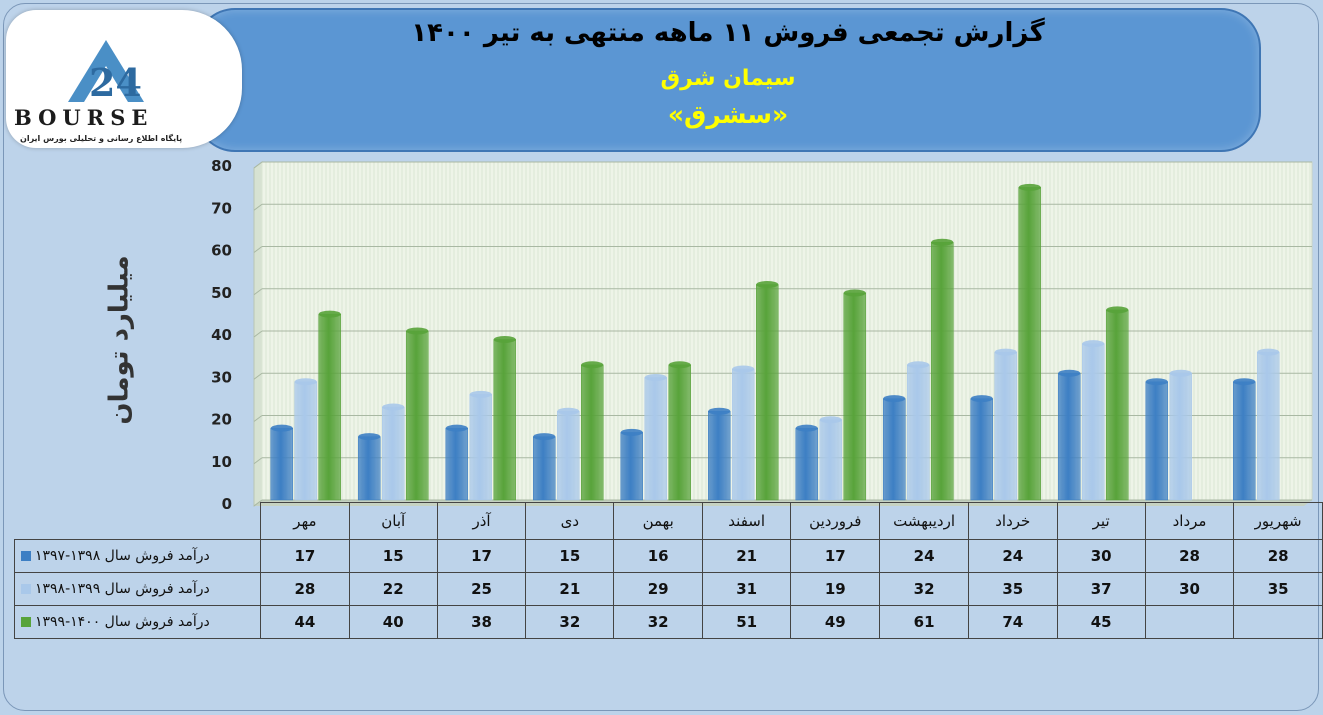  I want to click on ticker-symbol: «سشرق», so click(728, 114).